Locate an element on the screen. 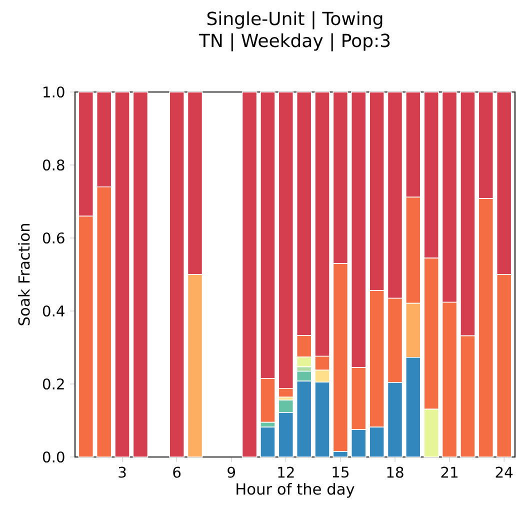 This screenshot has width=519, height=518. x-tick-label: 12 is located at coordinates (286, 472).